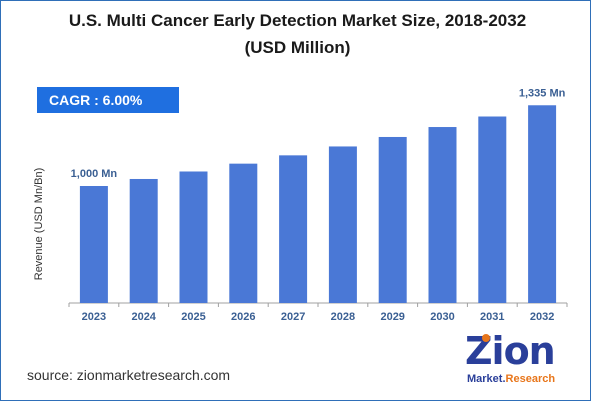 This screenshot has height=403, width=593. Describe the element at coordinates (108, 100) in the screenshot. I see `cagr-badge: CAGR : 6.00%` at that location.